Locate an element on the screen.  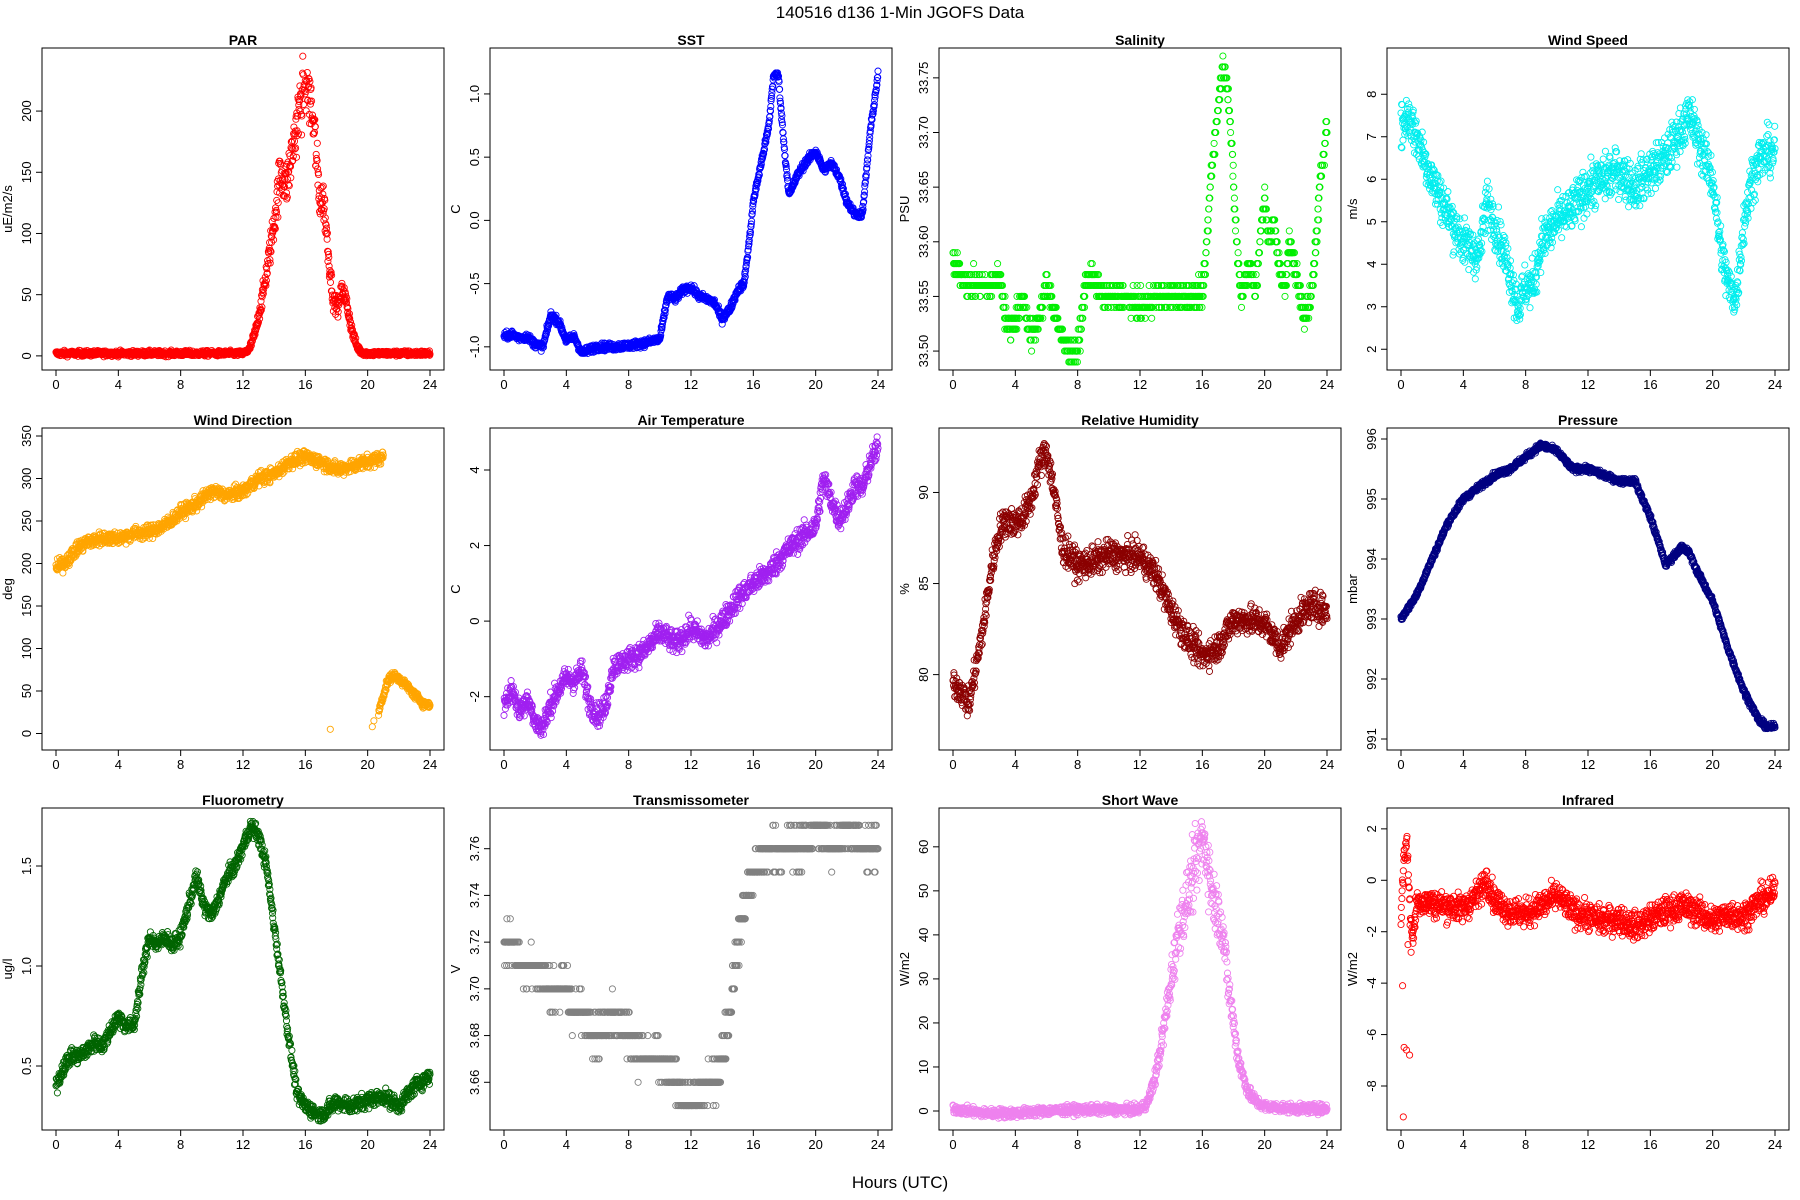
y-tick-label: 6 is located at coordinates (1371, 179).